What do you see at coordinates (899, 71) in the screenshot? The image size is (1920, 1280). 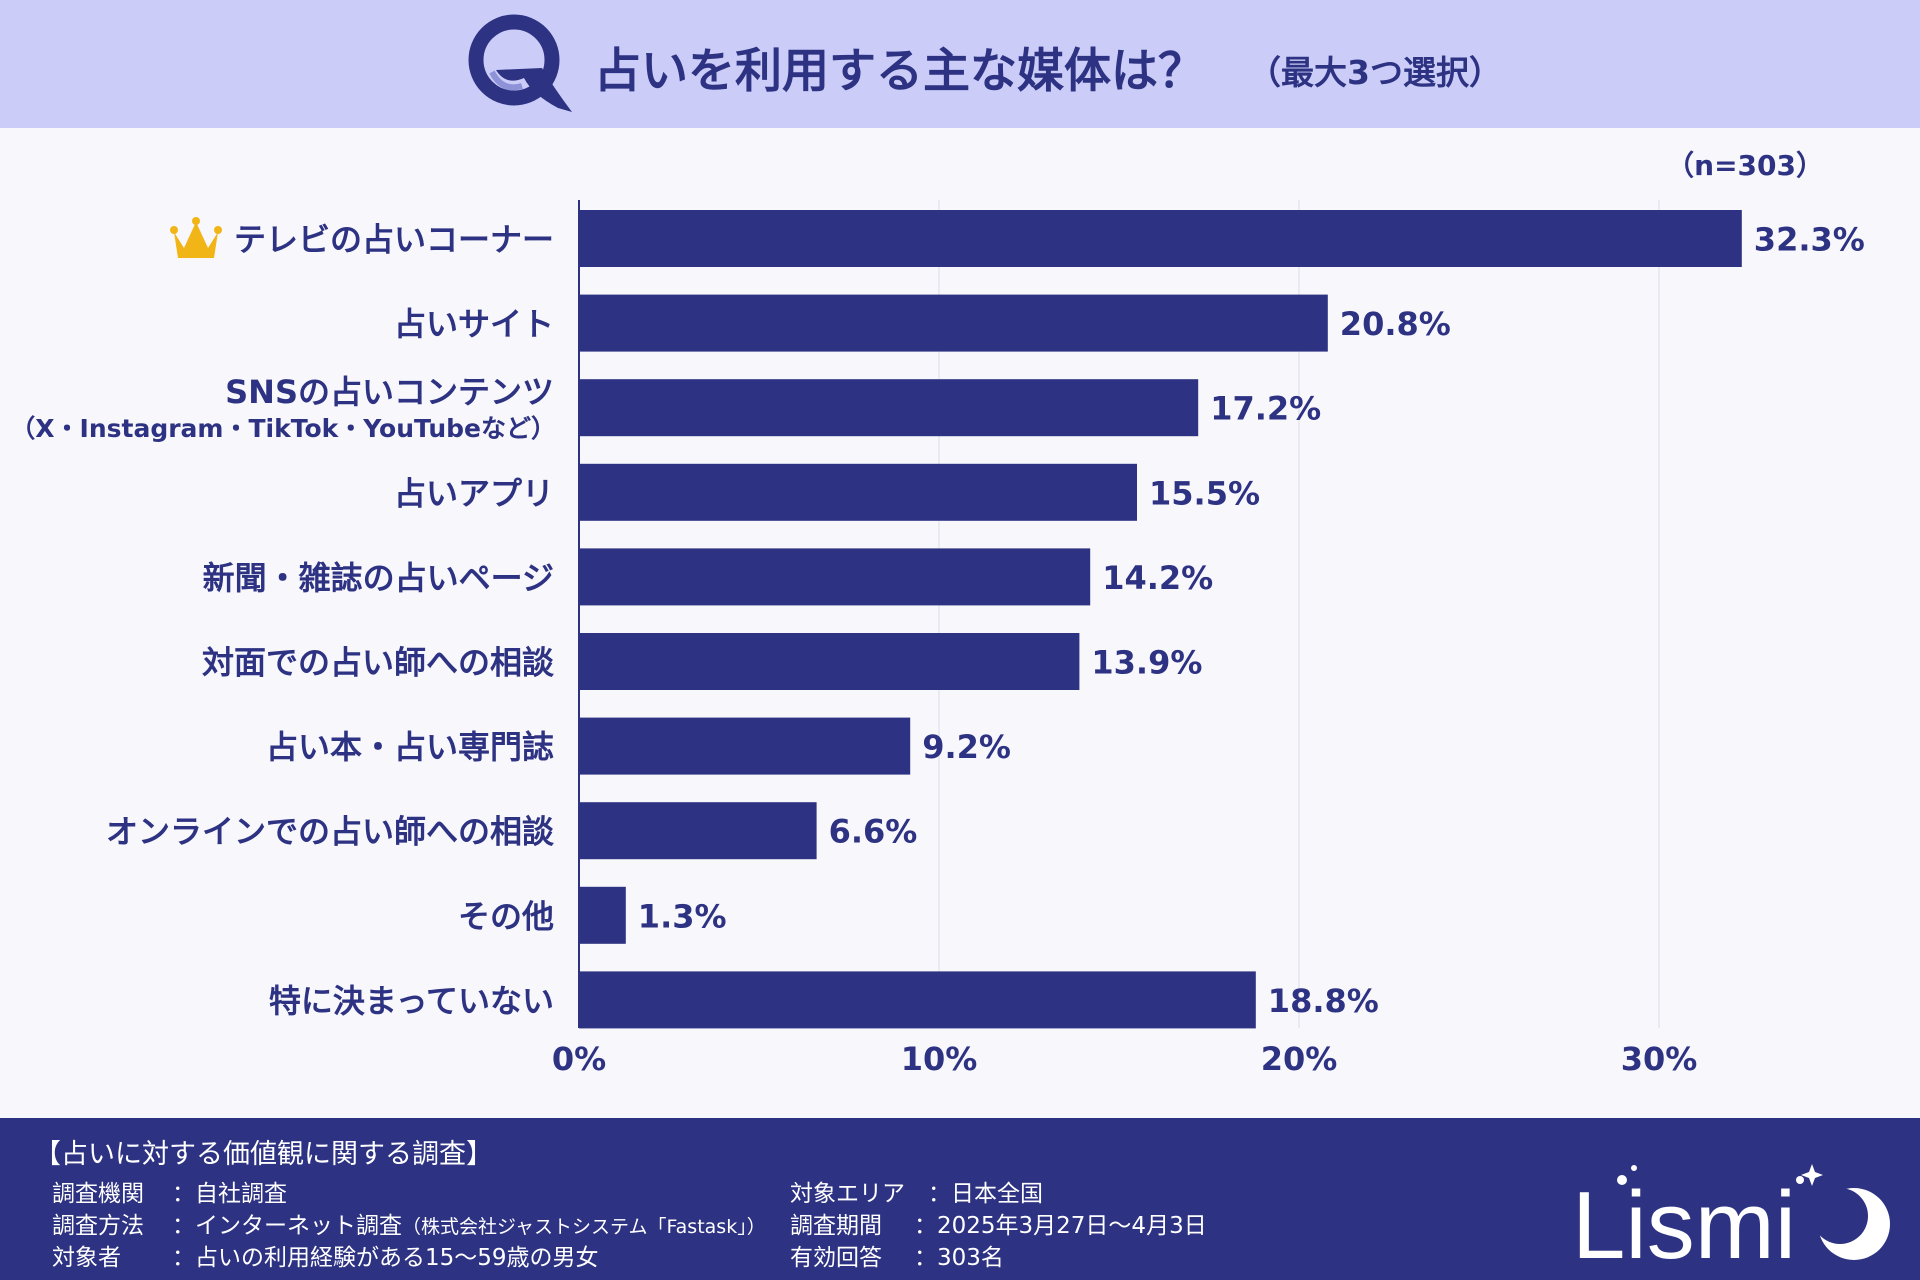 I see `question-title: 占いを利用する主な媒体は？` at bounding box center [899, 71].